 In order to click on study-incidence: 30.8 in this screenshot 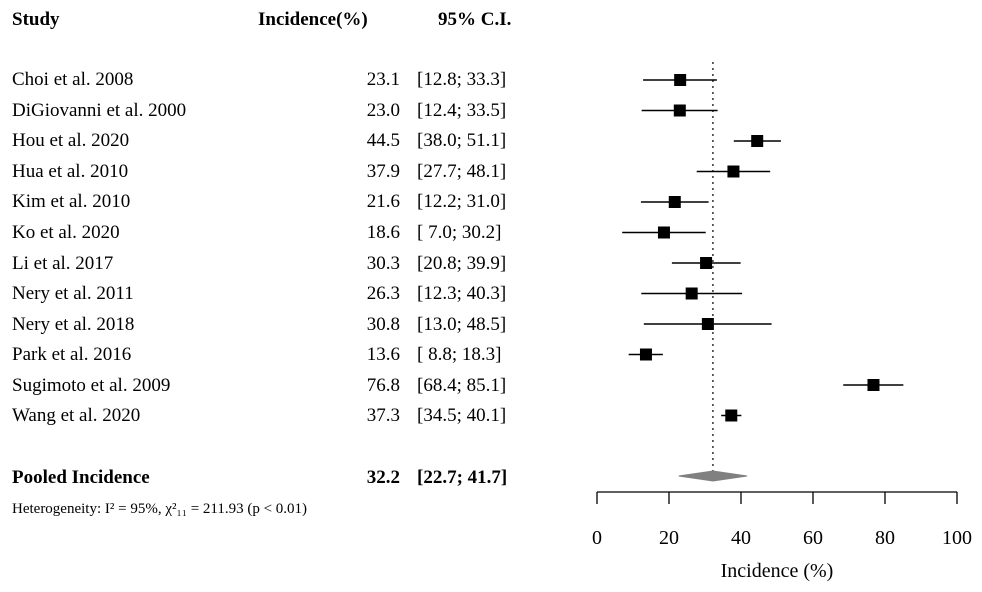, I will do `click(383, 324)`.